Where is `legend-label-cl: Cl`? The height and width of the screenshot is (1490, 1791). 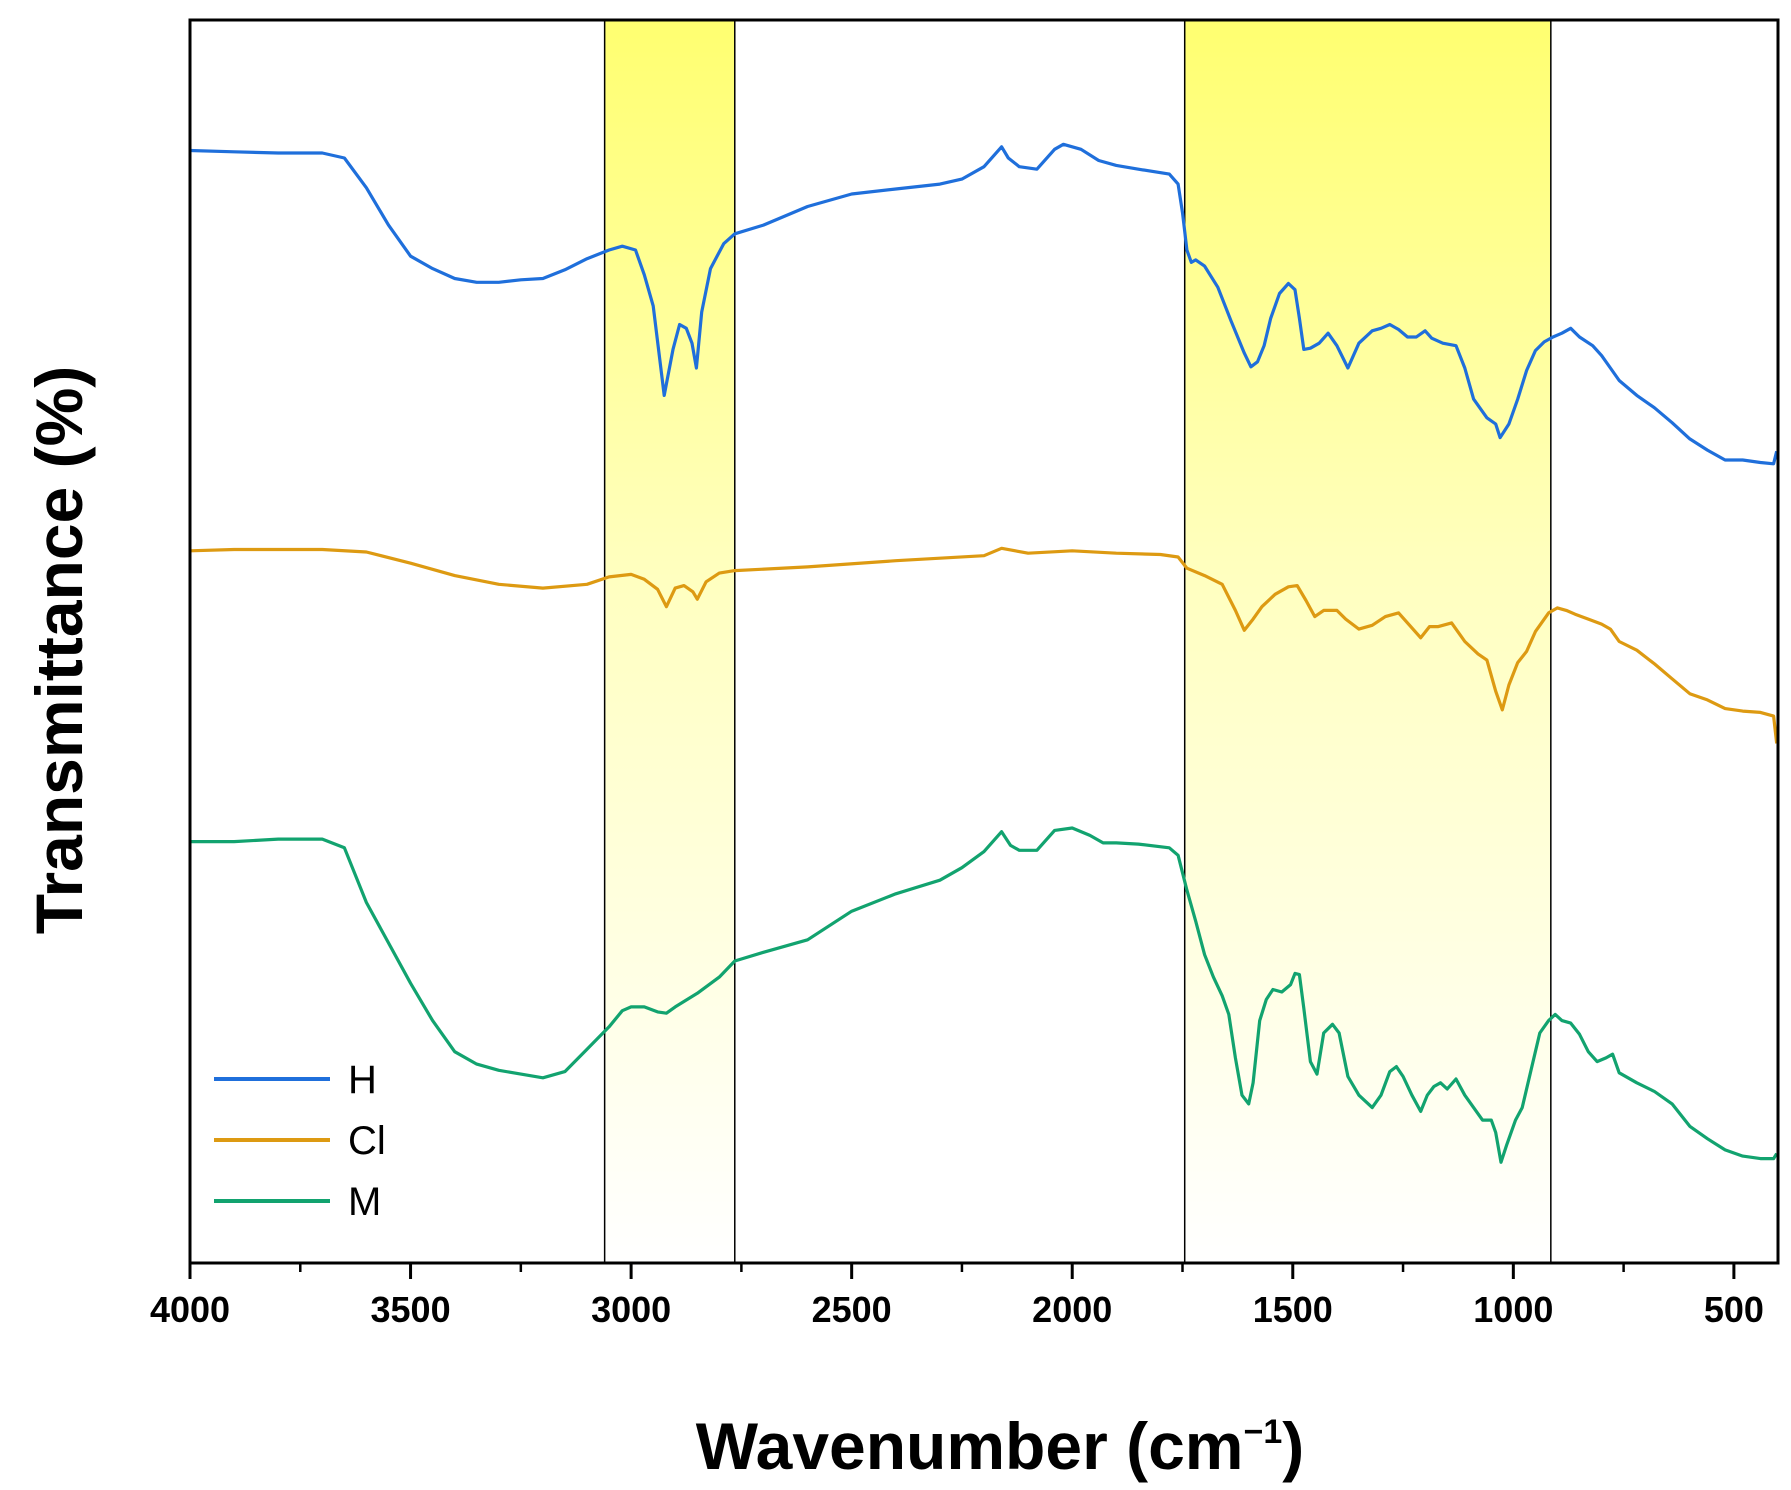
legend-label-cl: Cl is located at coordinates (367, 1141).